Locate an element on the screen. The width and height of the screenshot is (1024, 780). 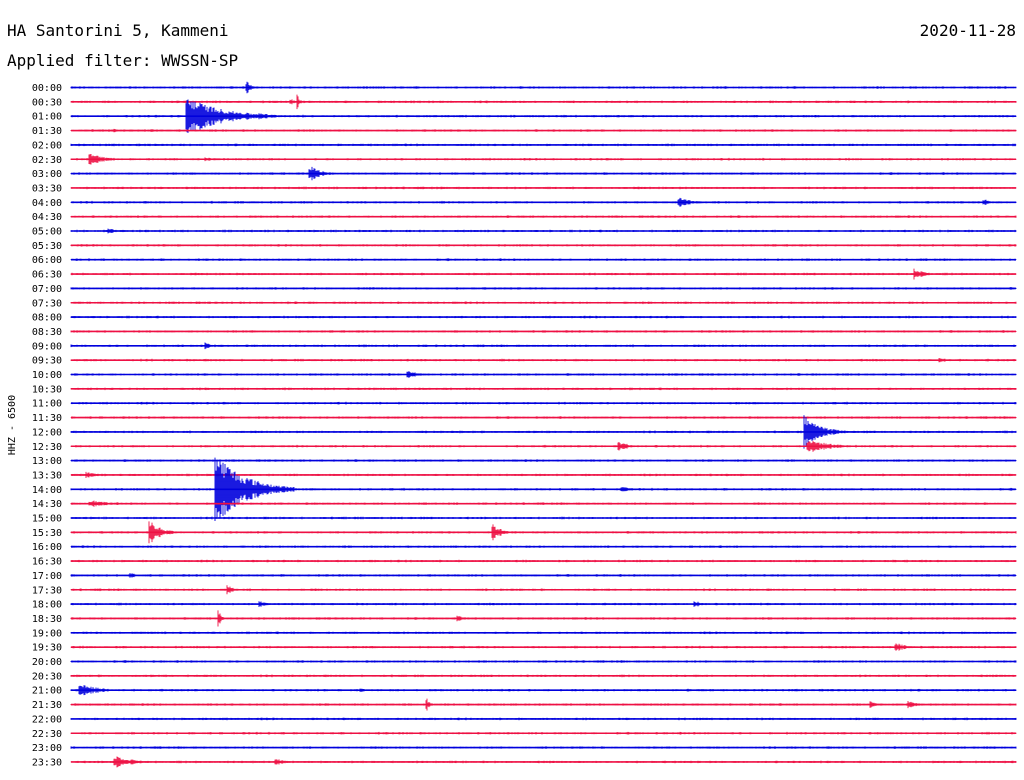
time-label: 07:30 is located at coordinates (47, 303).